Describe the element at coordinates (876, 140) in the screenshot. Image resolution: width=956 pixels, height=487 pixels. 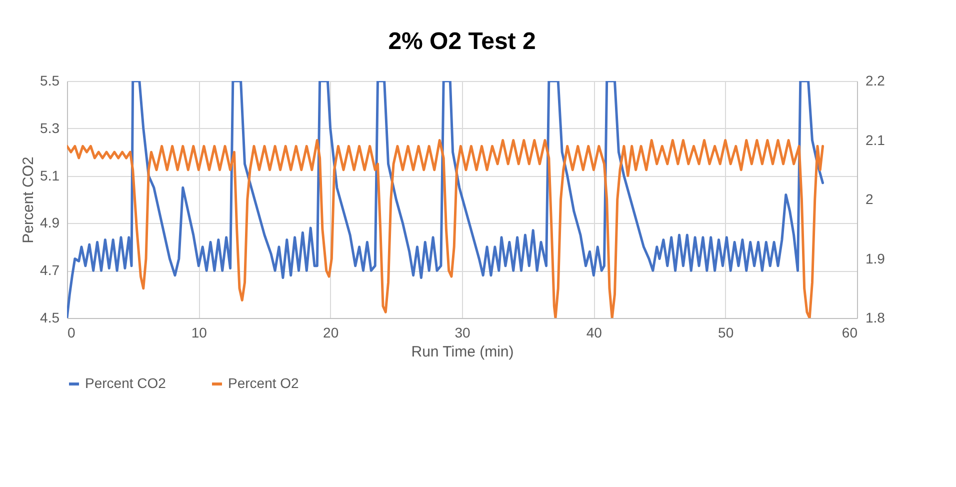
I see `y2-tick-label: 2.1` at that location.